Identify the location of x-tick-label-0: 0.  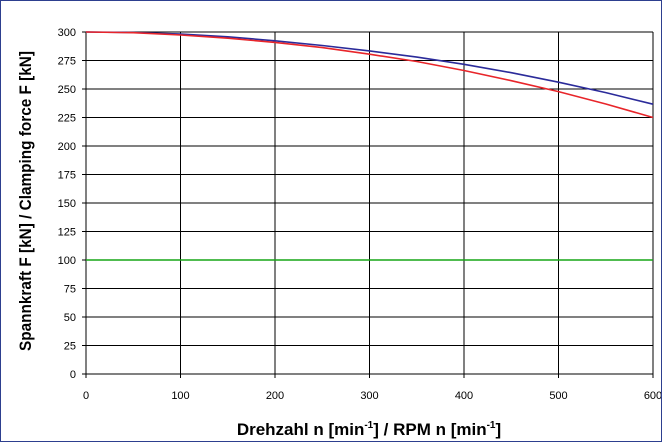
(86, 396).